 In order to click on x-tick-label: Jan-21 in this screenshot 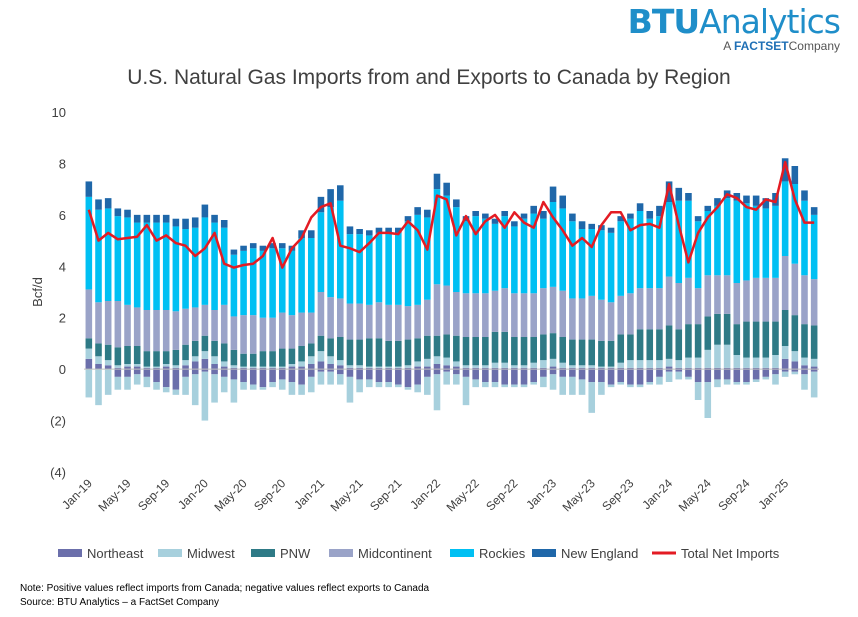, I will do `click(309, 494)`.